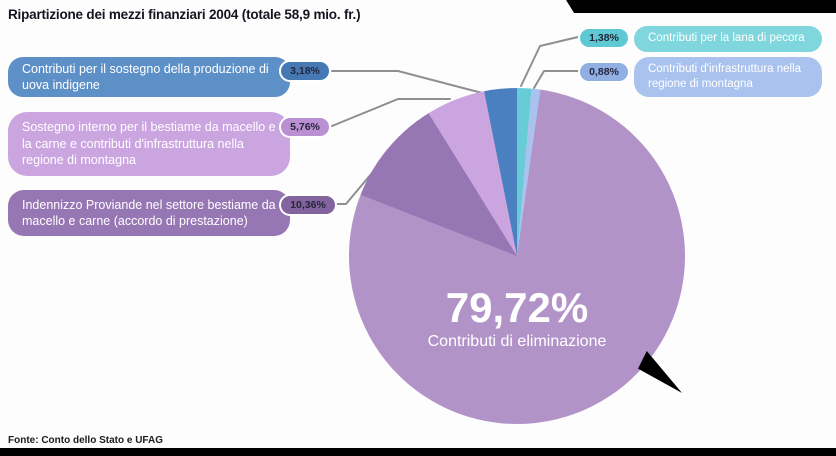 The image size is (836, 456). I want to click on pie-center-label: Contributi di eliminazione, so click(517, 342).